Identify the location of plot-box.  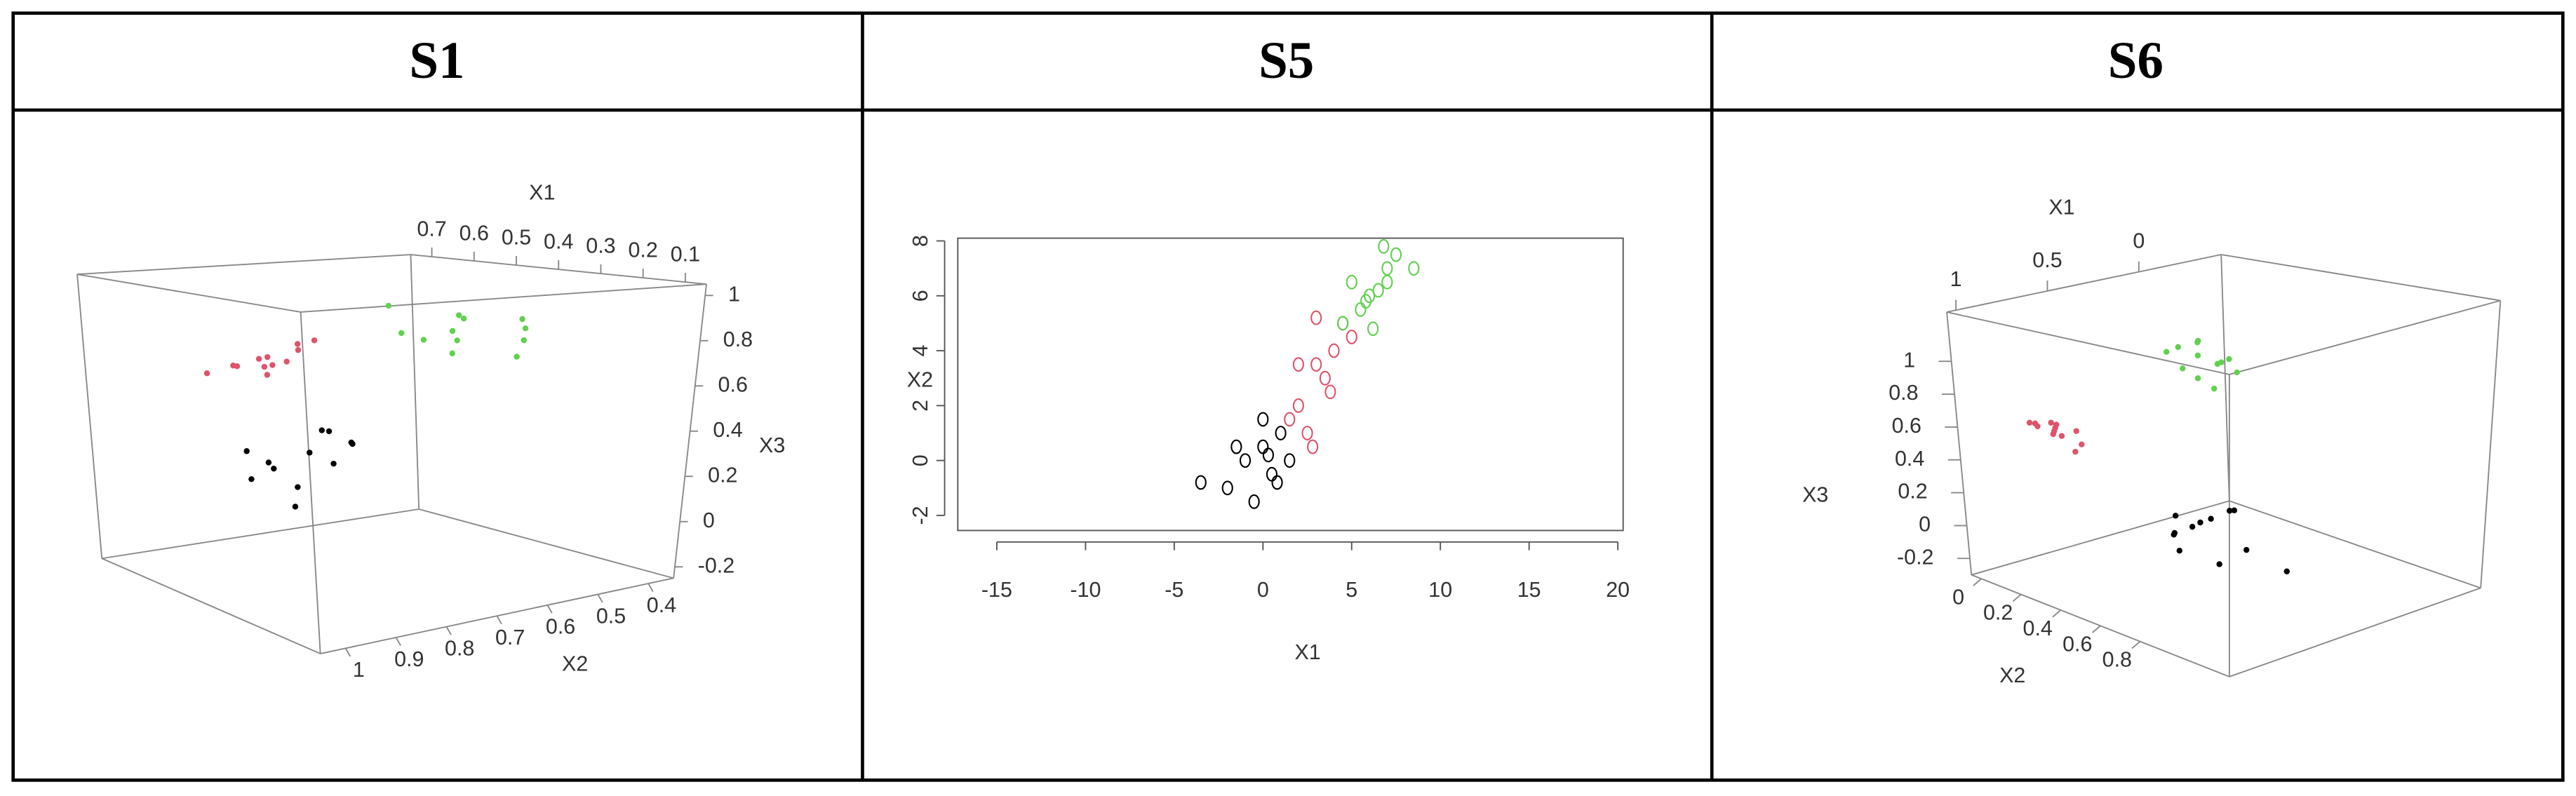
(1290, 384).